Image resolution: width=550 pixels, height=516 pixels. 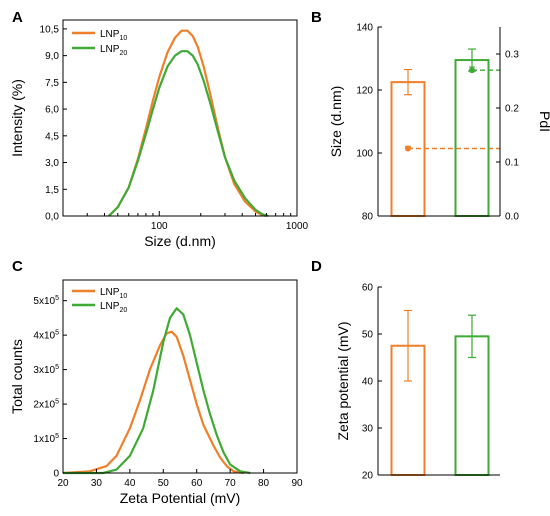 I want to click on series-line-a-lnp10, so click(x=187, y=123).